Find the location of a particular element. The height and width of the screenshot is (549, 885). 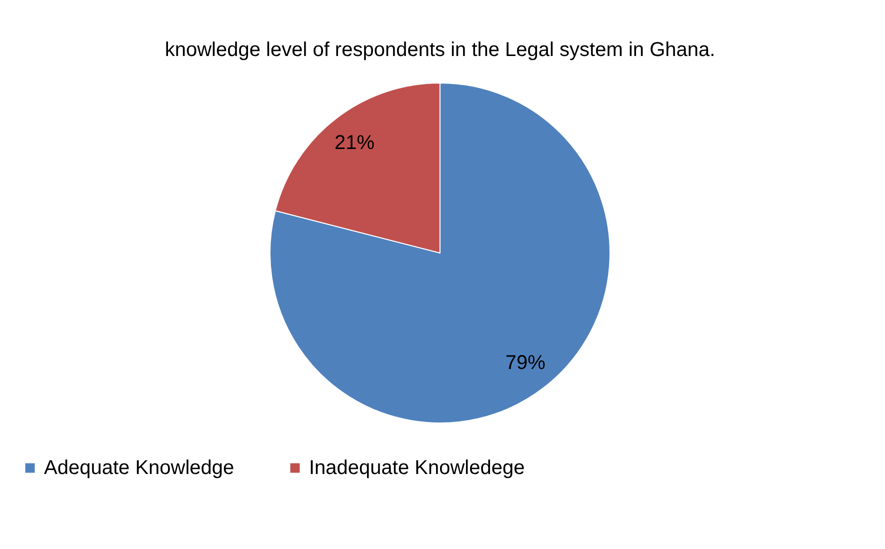

legend-label: Adequate Knowledge is located at coordinates (139, 468).